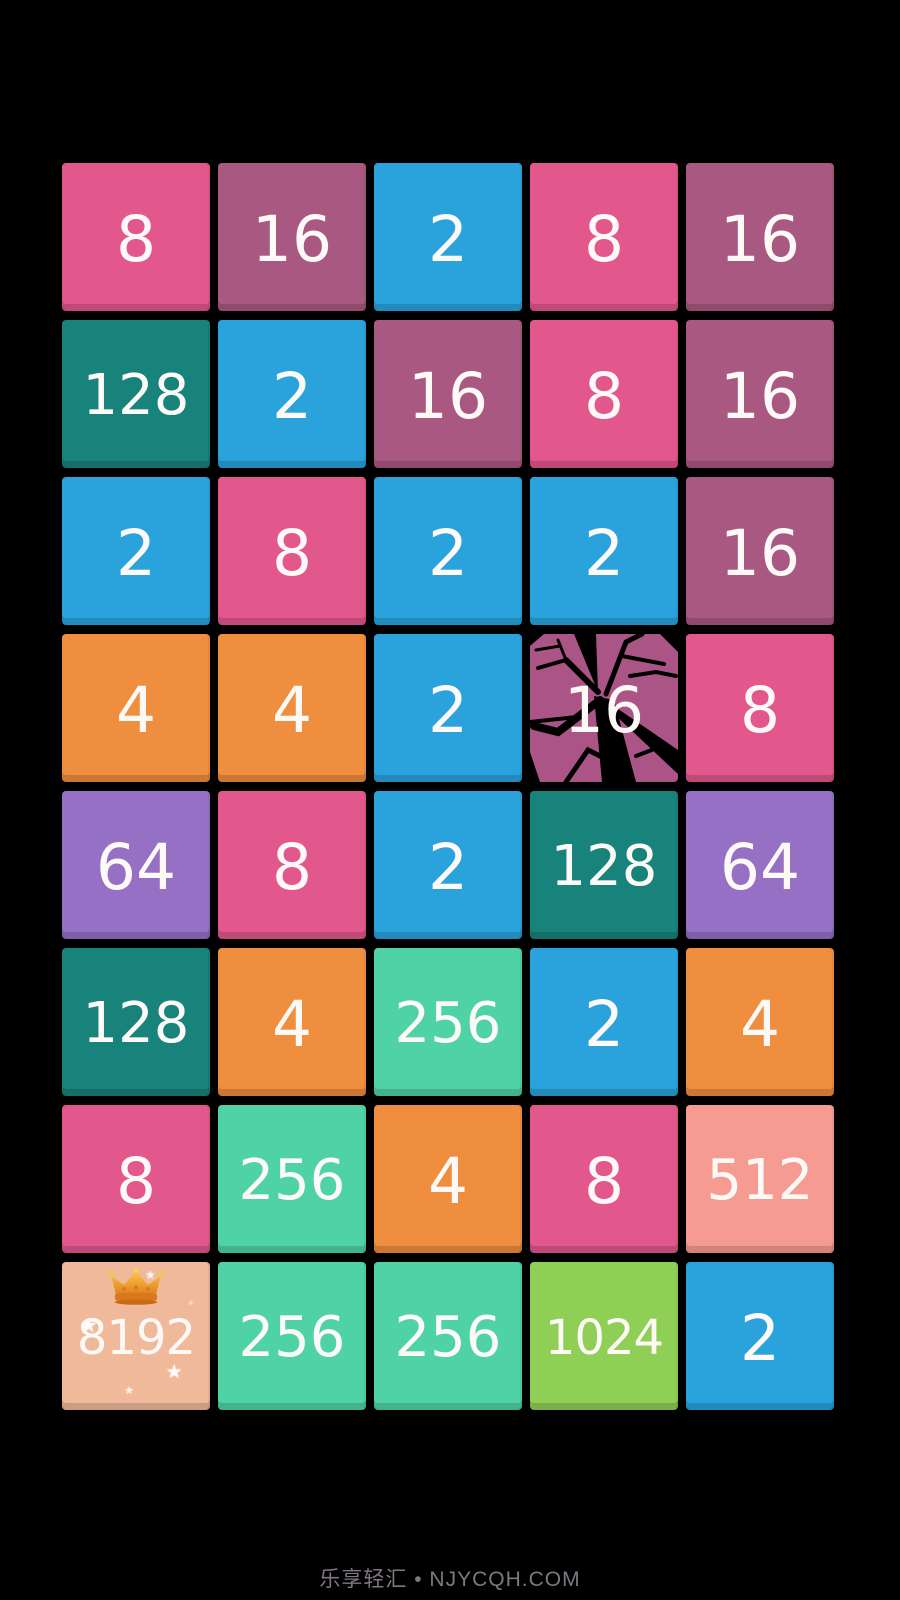  What do you see at coordinates (450, 1579) in the screenshot?
I see `watermark: 乐享轻汇 • NJYCQH.COM` at bounding box center [450, 1579].